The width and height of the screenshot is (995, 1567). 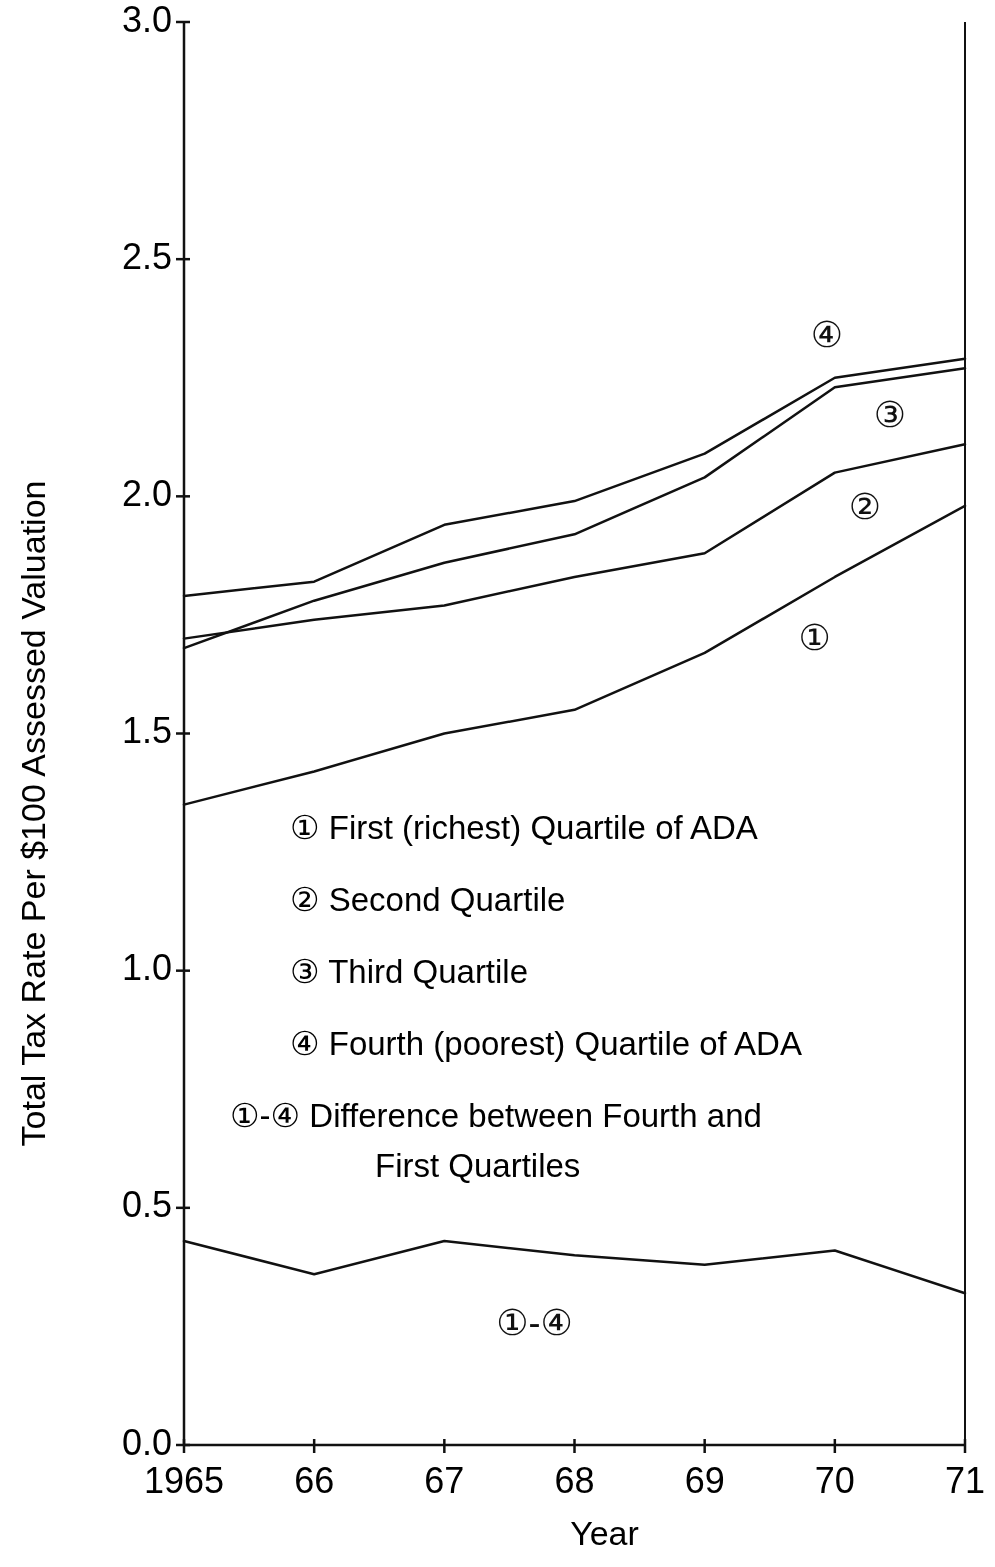 What do you see at coordinates (574, 1480) in the screenshot?
I see `x-tick-label: 68` at bounding box center [574, 1480].